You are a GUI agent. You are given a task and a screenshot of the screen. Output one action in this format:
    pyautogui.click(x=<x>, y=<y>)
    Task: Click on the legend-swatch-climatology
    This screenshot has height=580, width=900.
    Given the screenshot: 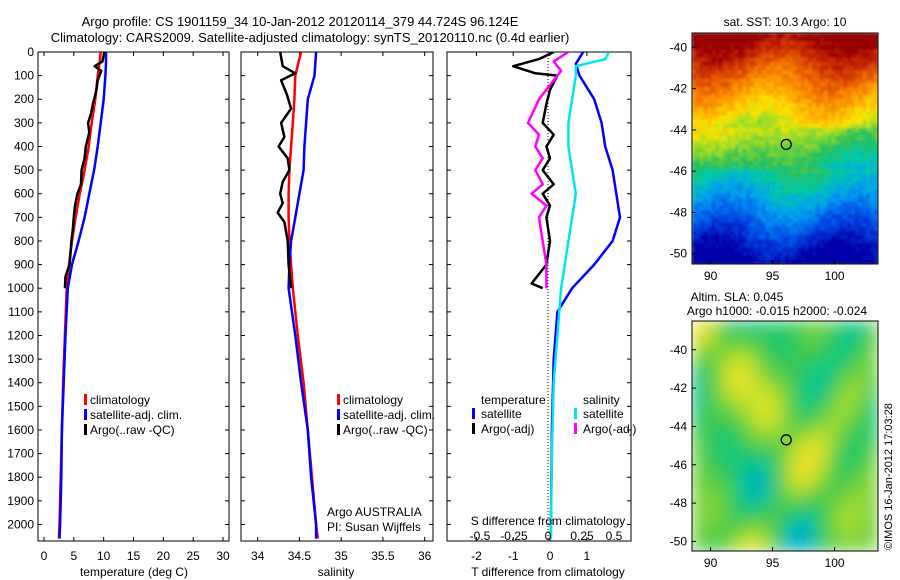 What is the action you would take?
    pyautogui.click(x=85, y=399)
    